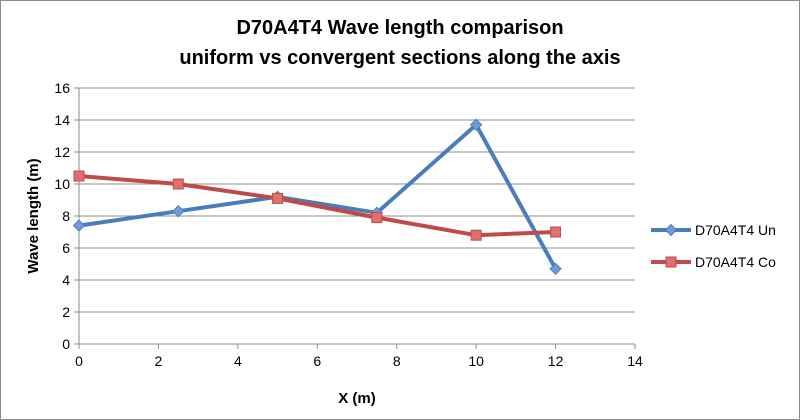 This screenshot has width=800, height=420. What do you see at coordinates (62, 184) in the screenshot?
I see `y-tick-label: 10` at bounding box center [62, 184].